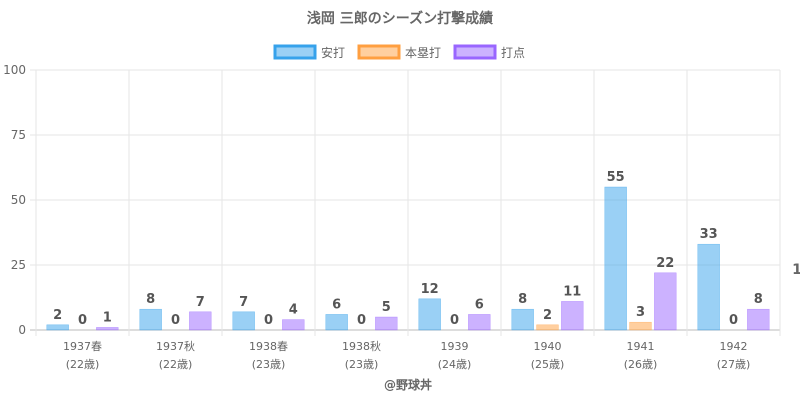 This screenshot has height=400, width=800. What do you see at coordinates (361, 346) in the screenshot?
I see `x-tick-label: 1938秋` at bounding box center [361, 346].